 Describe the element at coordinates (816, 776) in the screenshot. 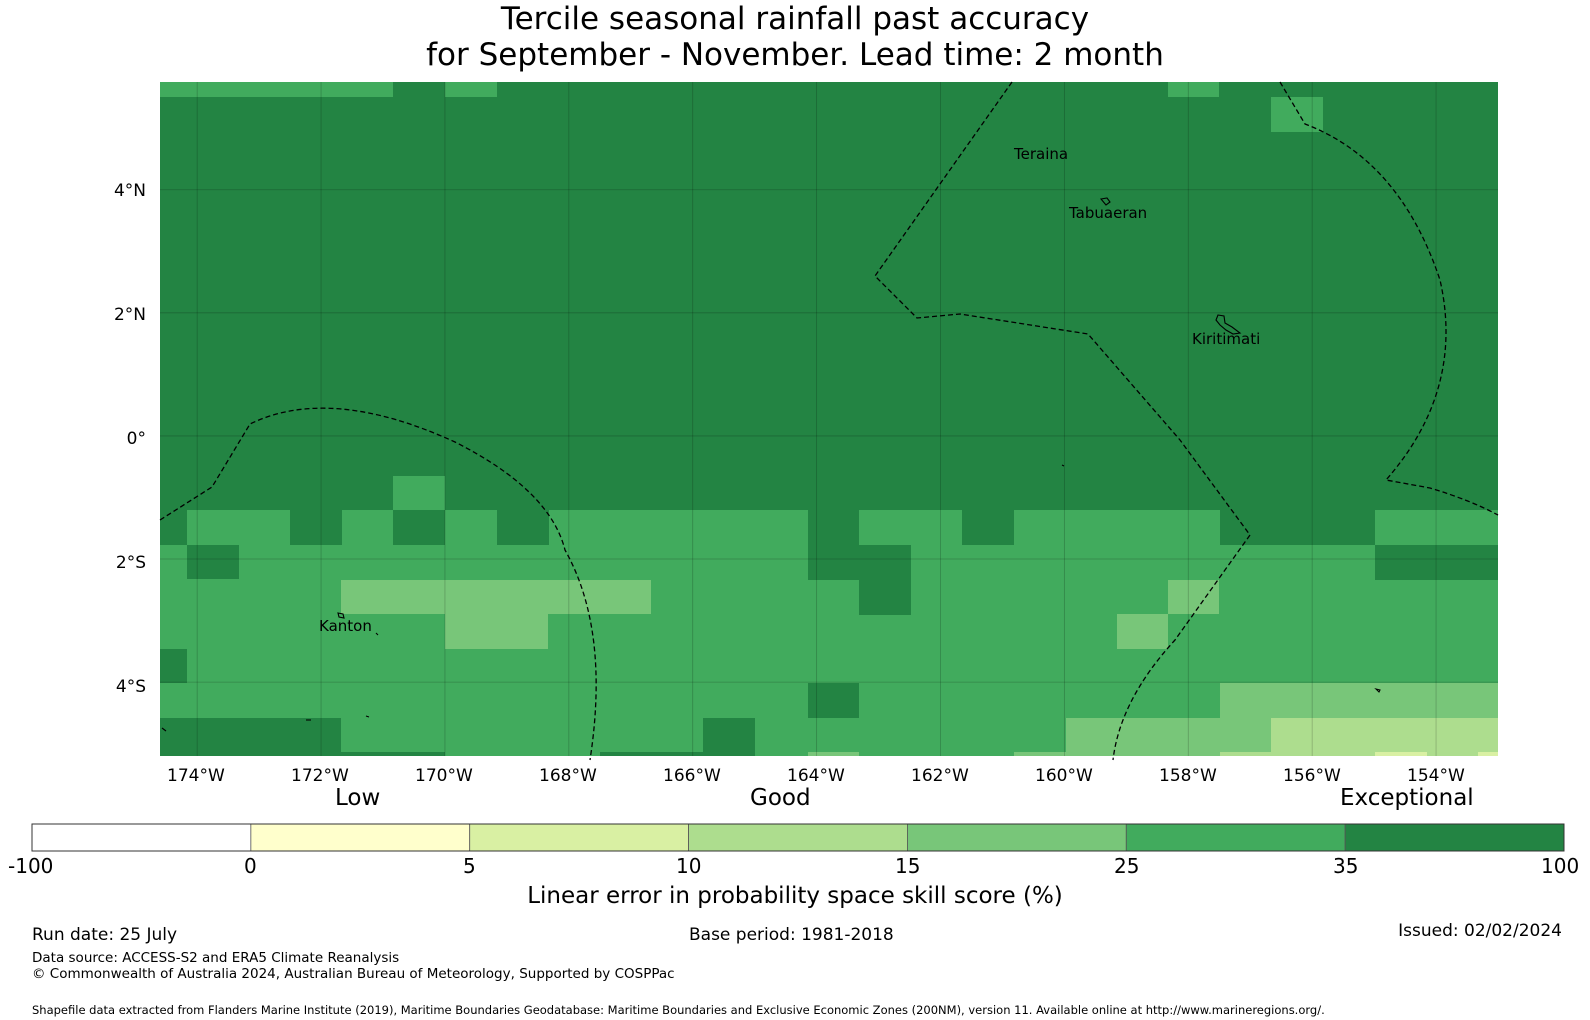

I see `lon-tick-164w: 164°W` at that location.